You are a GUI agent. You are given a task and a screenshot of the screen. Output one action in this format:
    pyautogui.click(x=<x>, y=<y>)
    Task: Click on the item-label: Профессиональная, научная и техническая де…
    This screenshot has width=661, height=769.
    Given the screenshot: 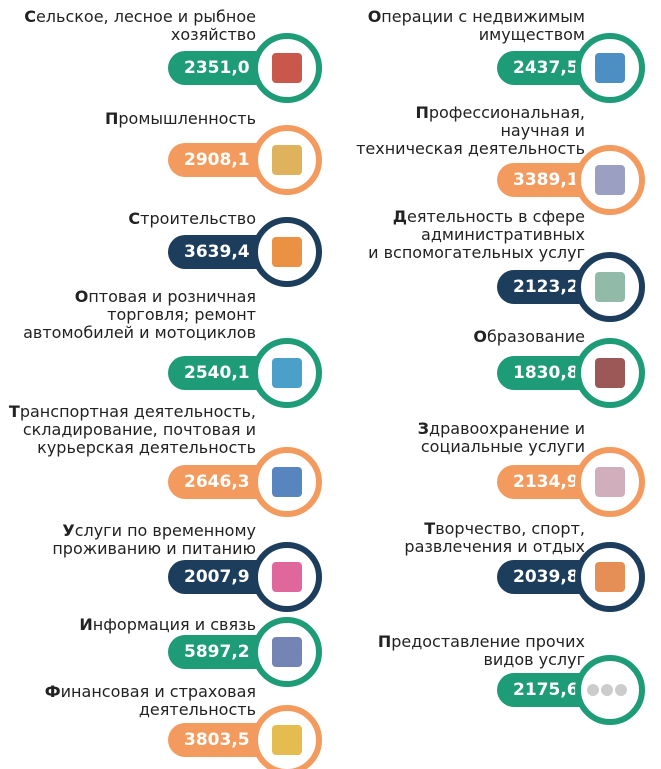 What is the action you would take?
    pyautogui.click(x=470, y=131)
    